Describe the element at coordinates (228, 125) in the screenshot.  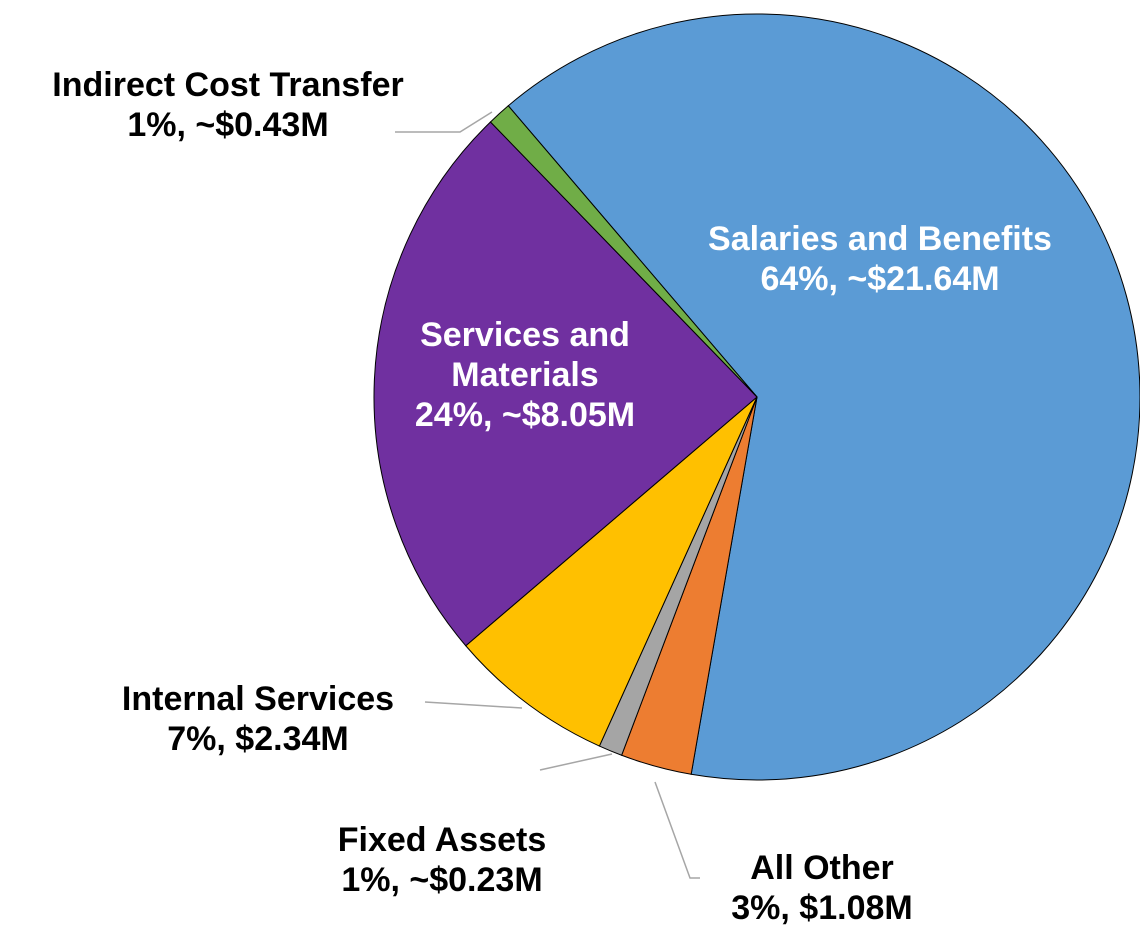
I see `value-label: 1%, ~$0.43M` at that location.